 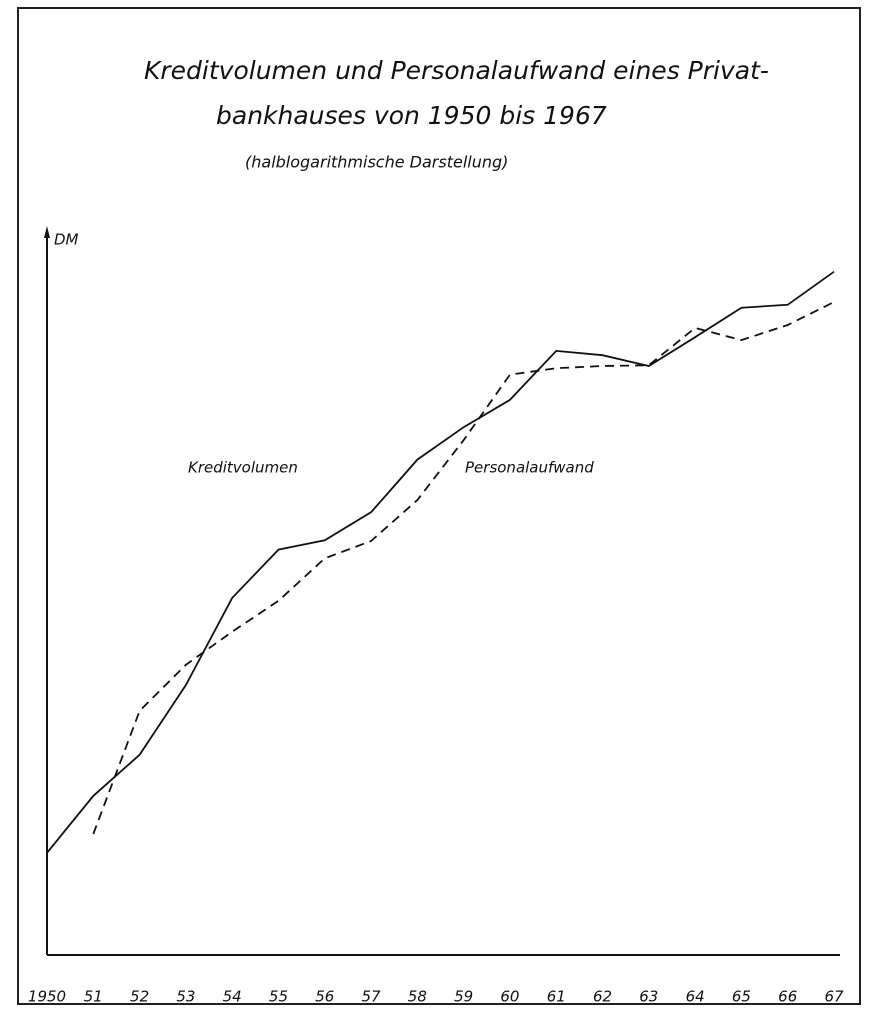 I want to click on x-tick-label: 1950, so click(x=47, y=997).